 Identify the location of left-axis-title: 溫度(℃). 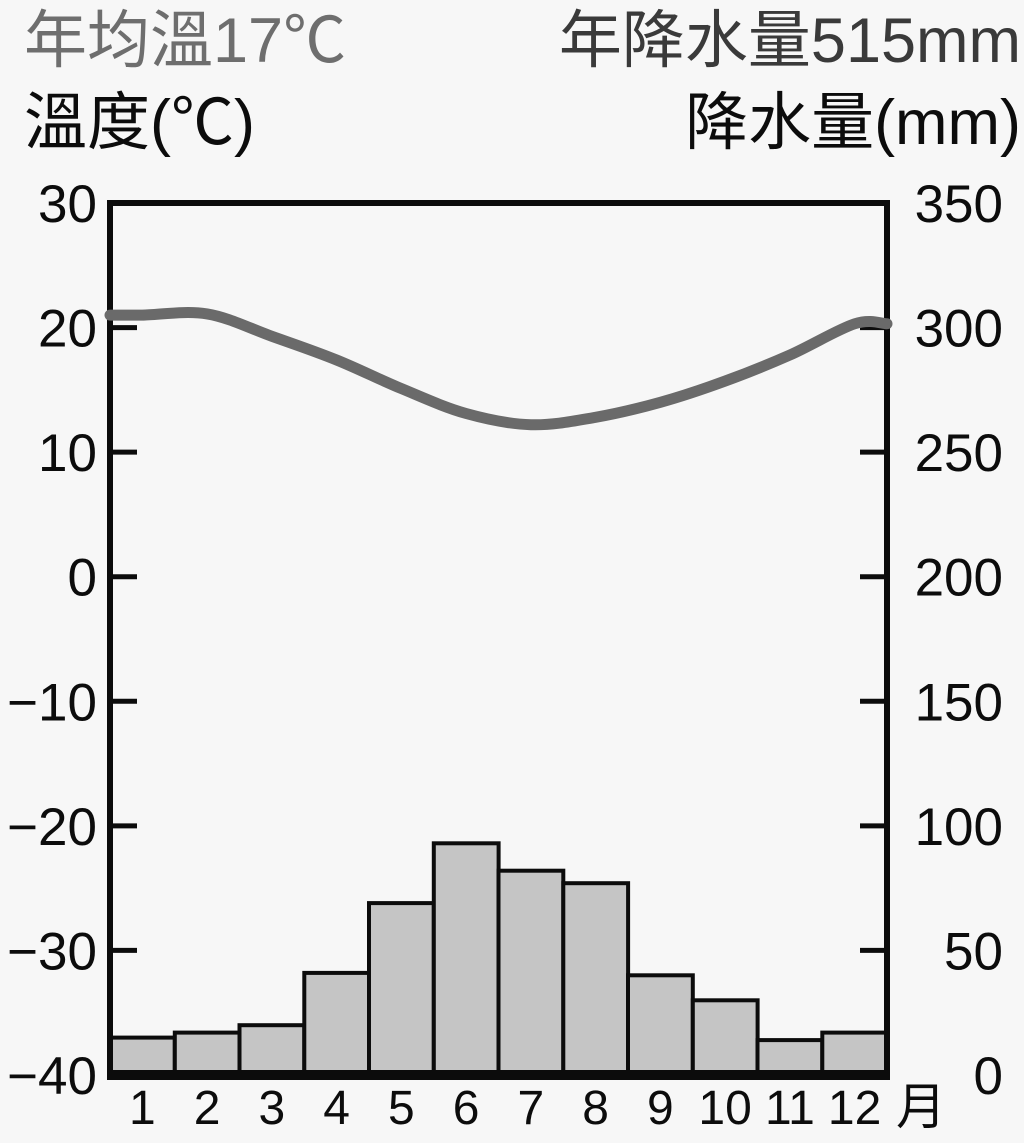
(139, 123).